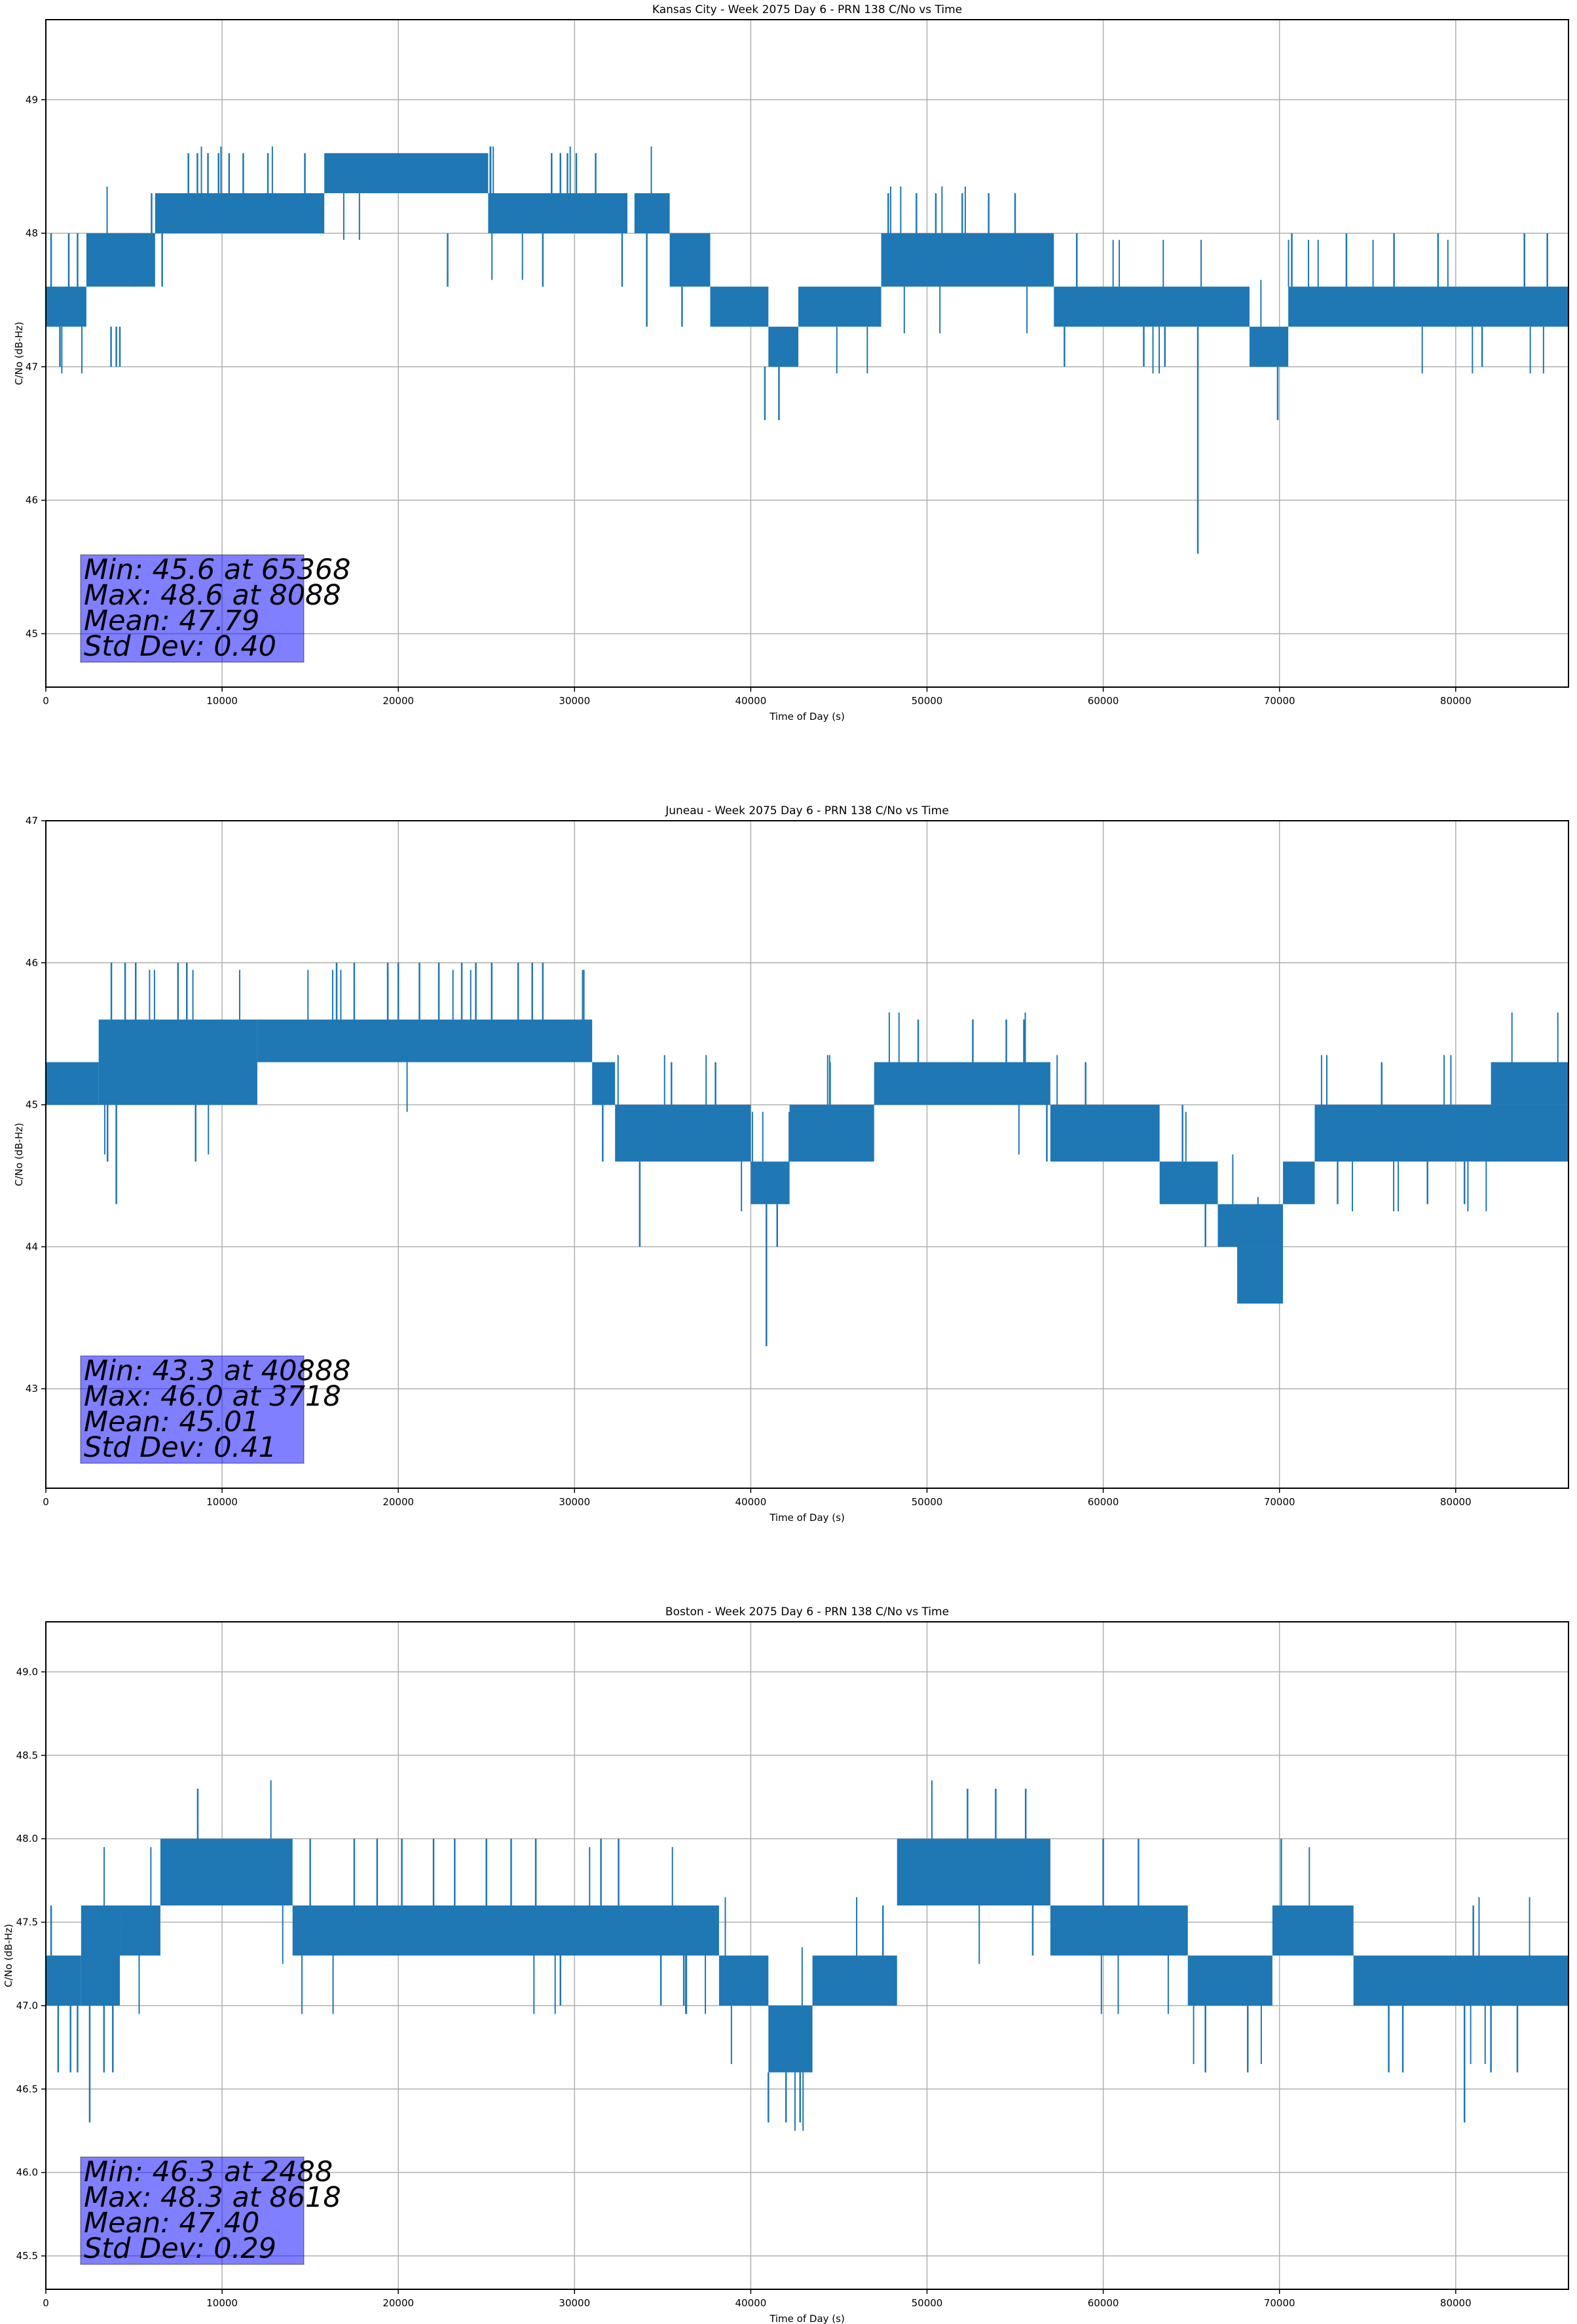 This screenshot has height=2324, width=1577. Describe the element at coordinates (32, 99) in the screenshot. I see `y-tick-label: 49` at that location.